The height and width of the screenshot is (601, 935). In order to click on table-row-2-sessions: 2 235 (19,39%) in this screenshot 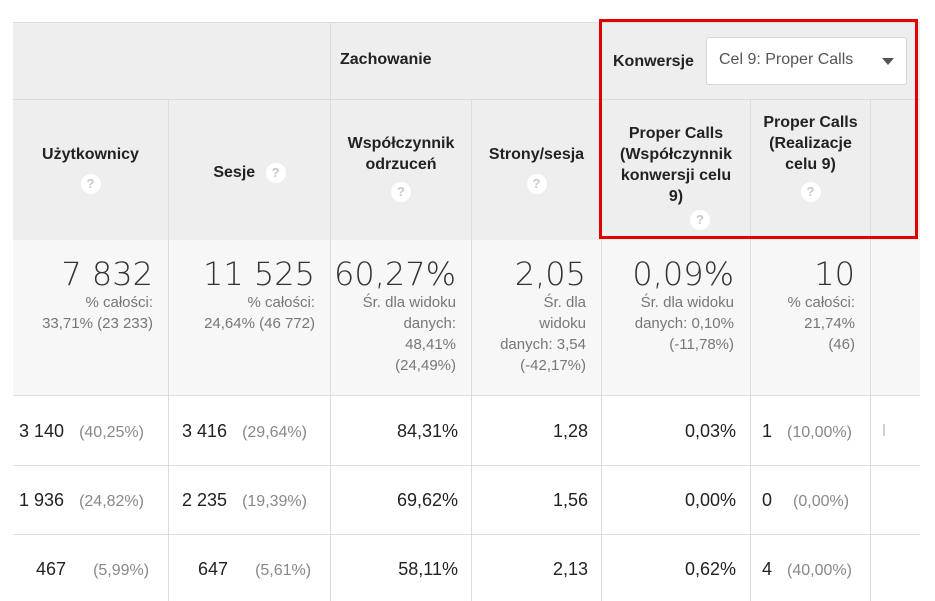, I will do `click(252, 501)`.